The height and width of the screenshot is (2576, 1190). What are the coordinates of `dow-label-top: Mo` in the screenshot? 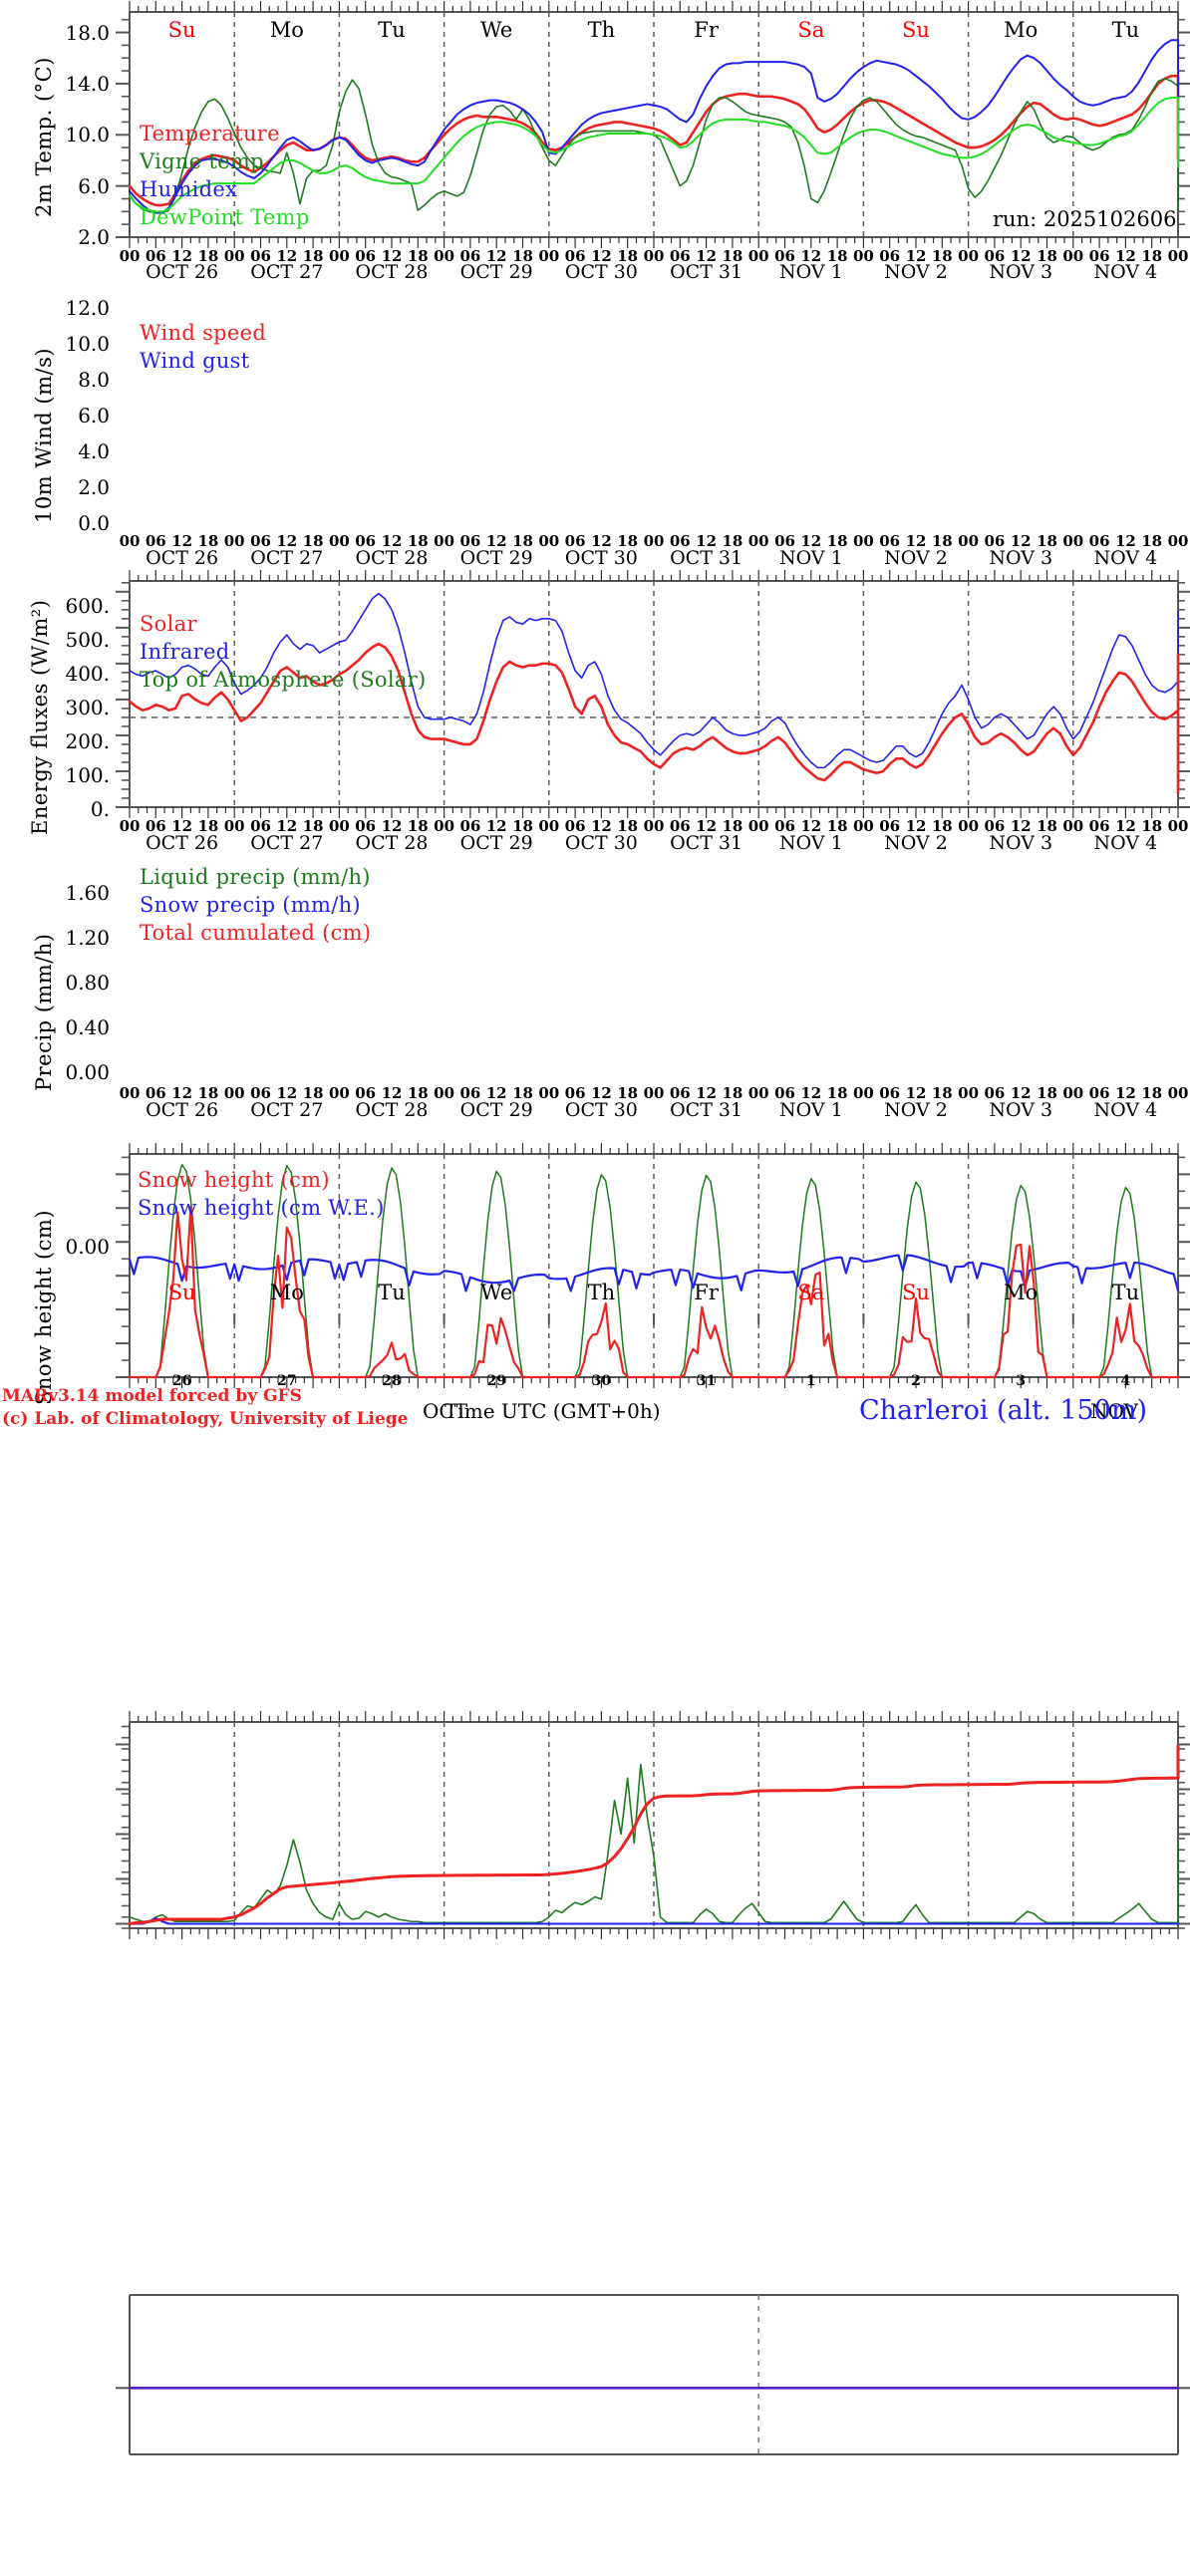 It's located at (286, 30).